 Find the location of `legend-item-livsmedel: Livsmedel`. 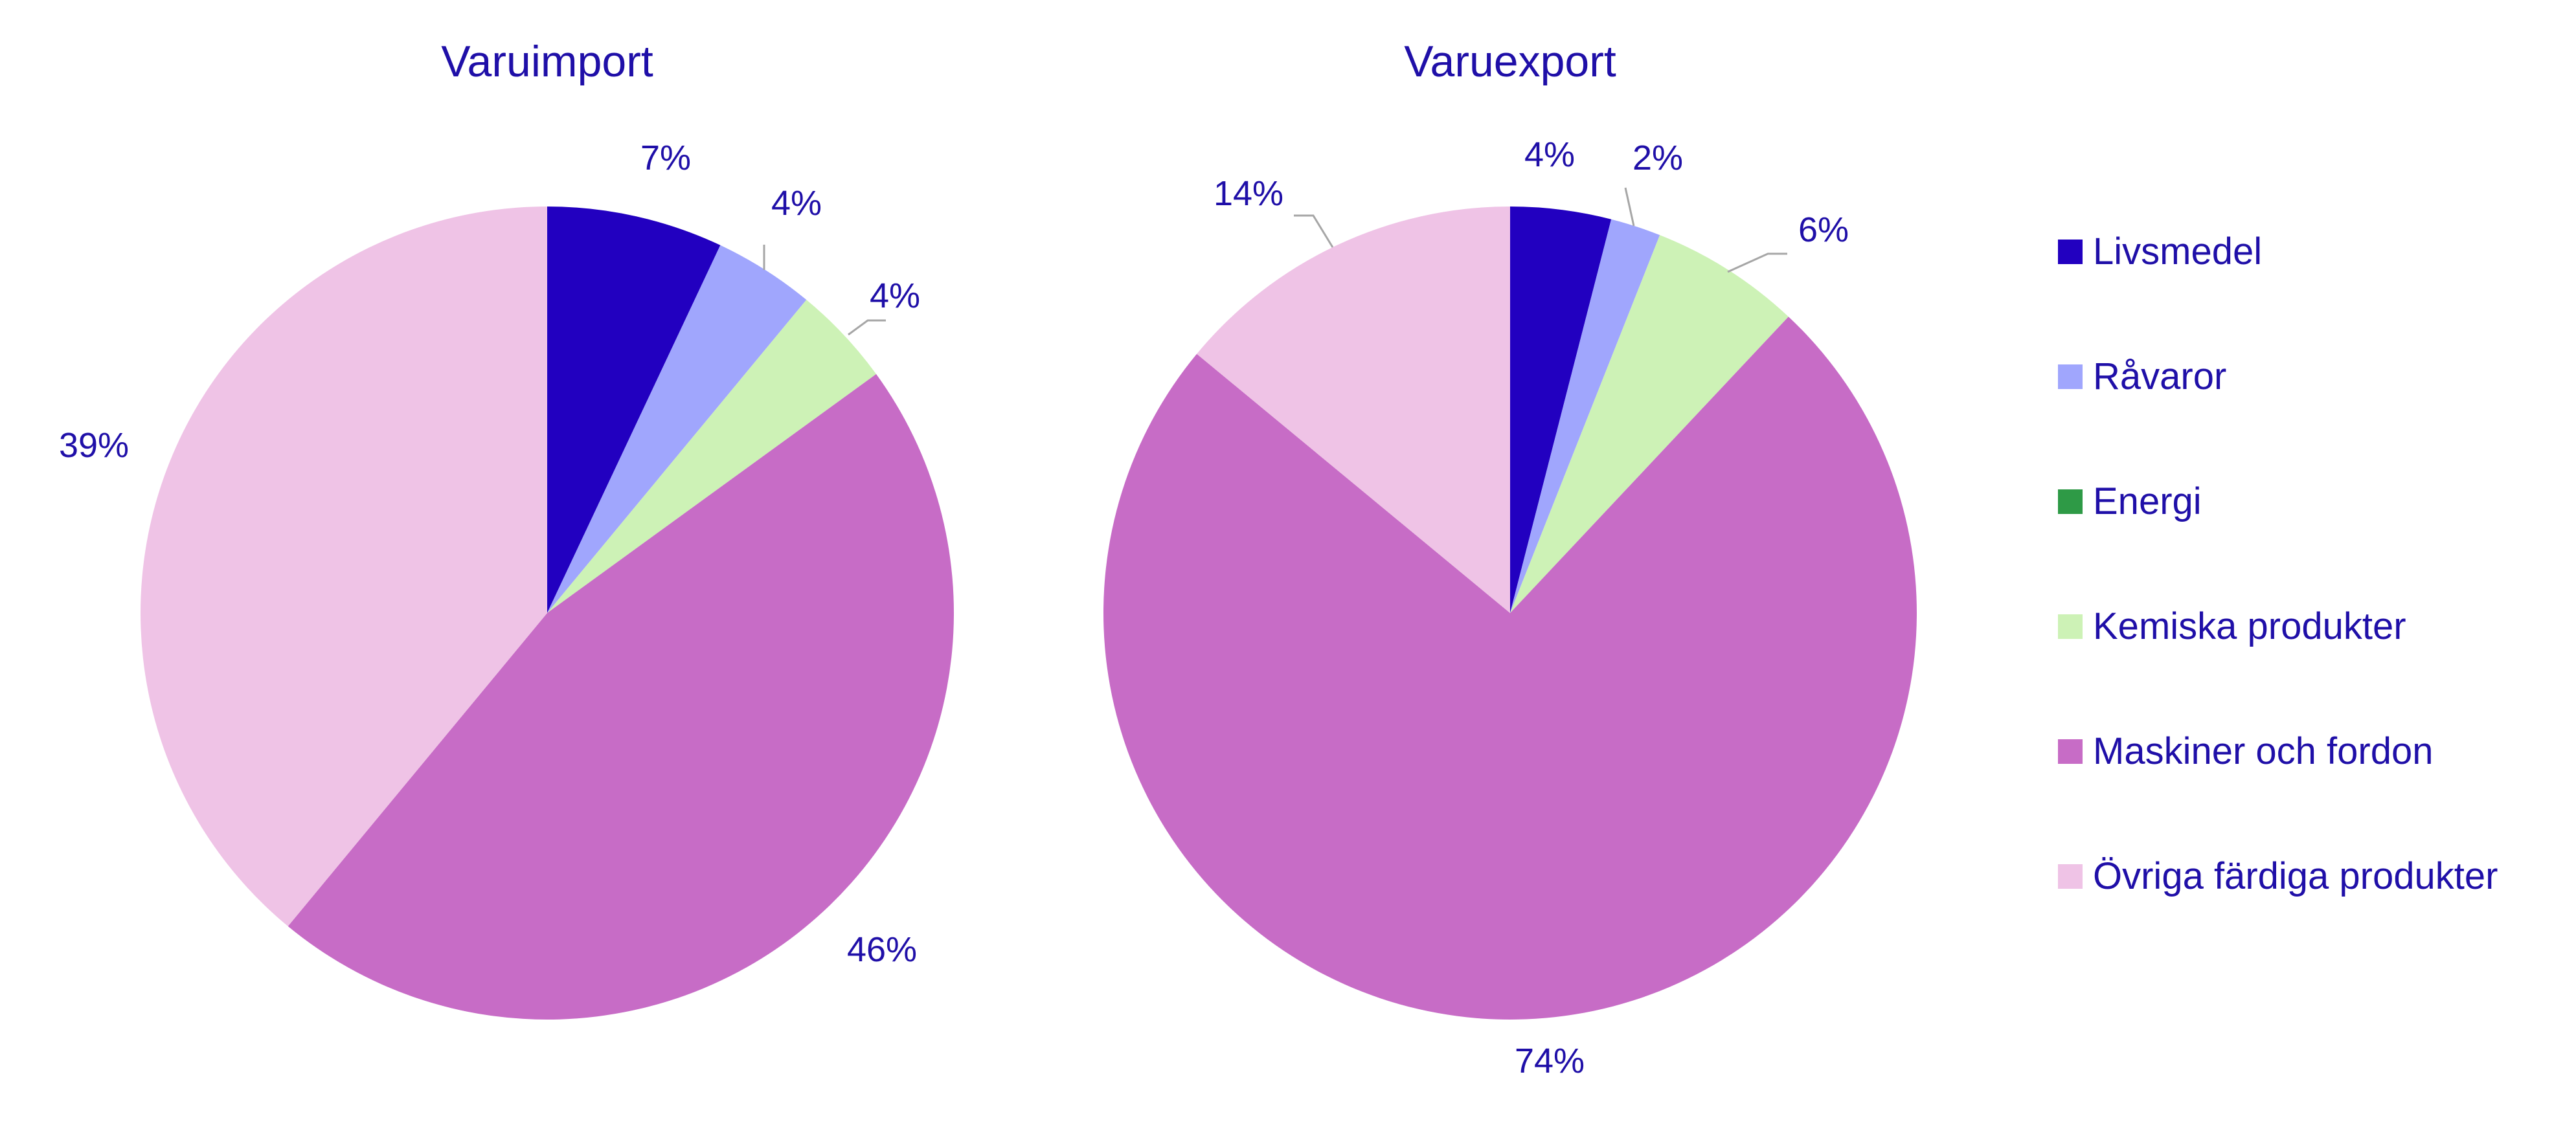

legend-item-livsmedel: Livsmedel is located at coordinates (2160, 251).